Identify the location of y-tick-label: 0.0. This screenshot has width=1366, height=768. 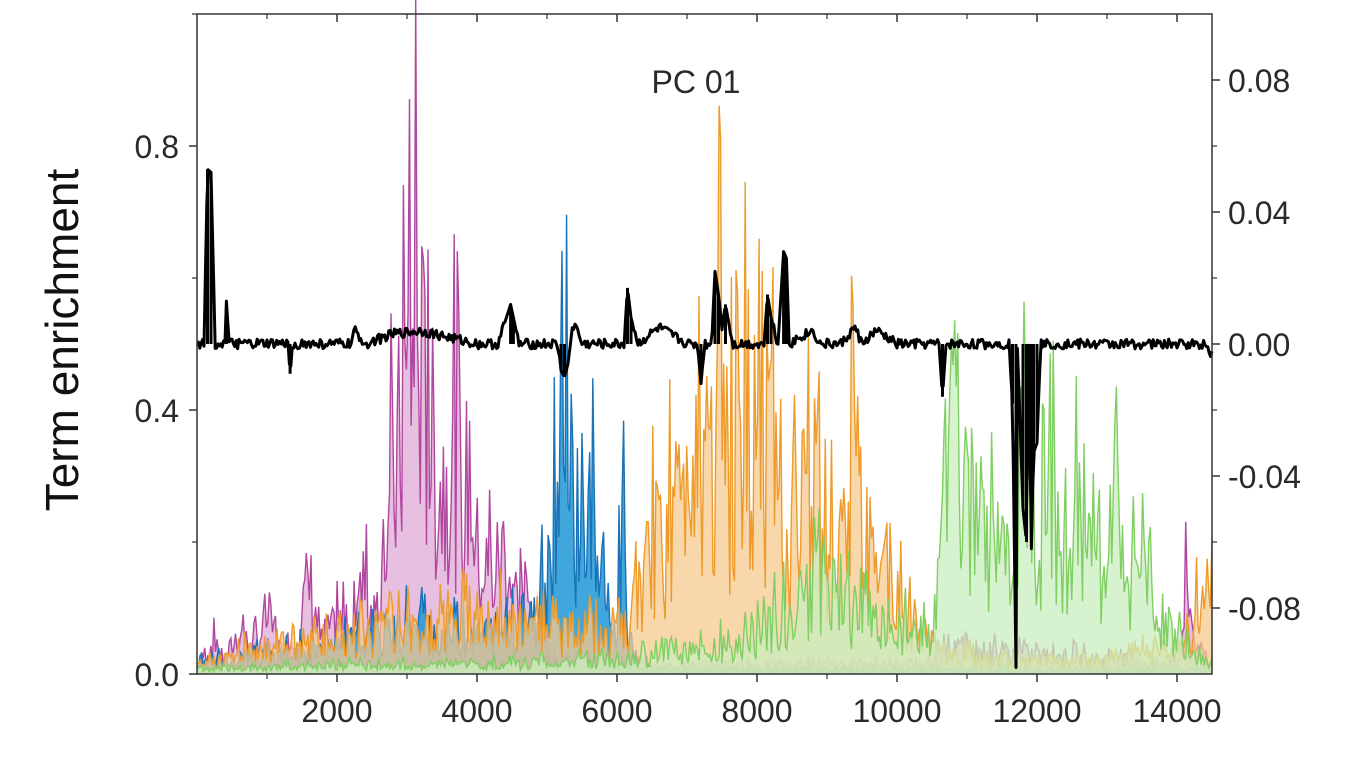
(157, 675).